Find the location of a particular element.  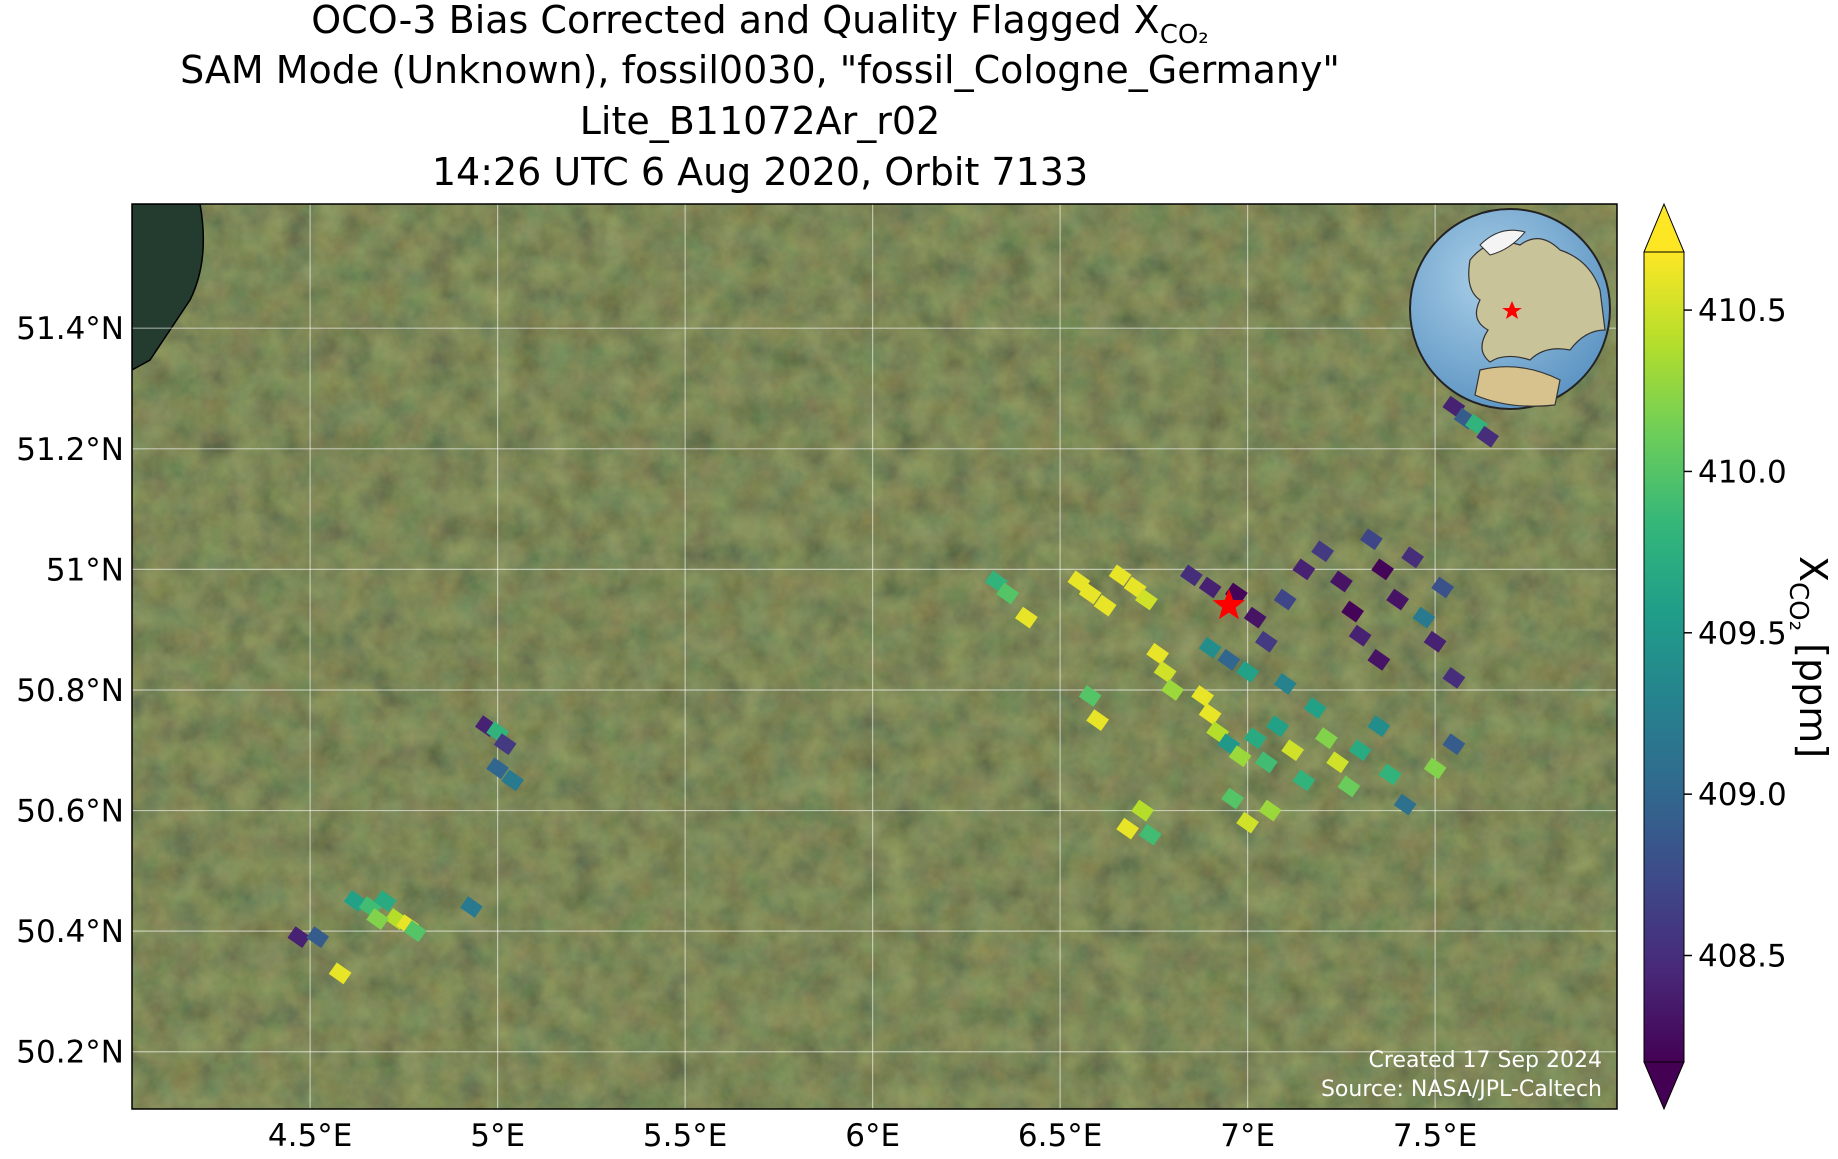

colorbar-tick-label: 410.5 is located at coordinates (1742, 311).